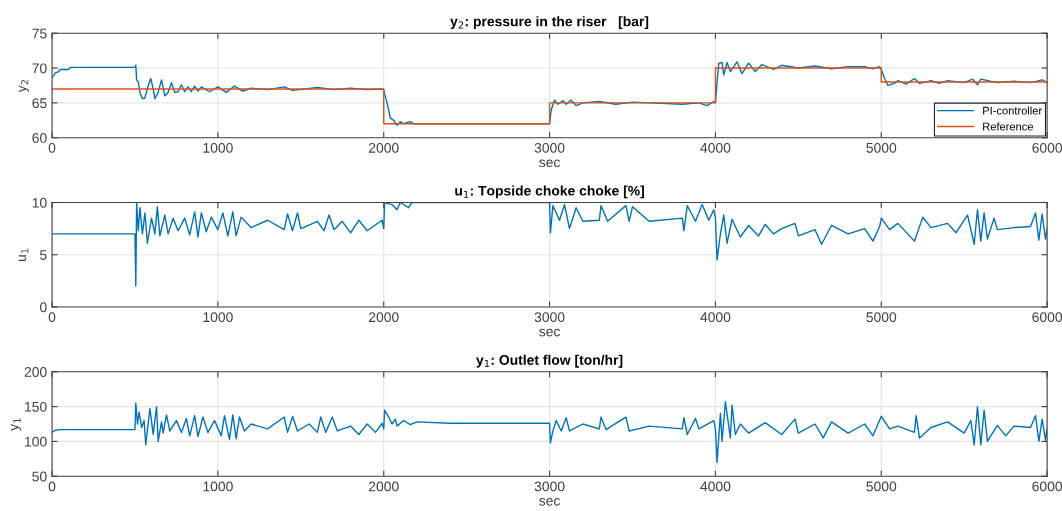  I want to click on y-tick-label: 60, so click(39, 138).